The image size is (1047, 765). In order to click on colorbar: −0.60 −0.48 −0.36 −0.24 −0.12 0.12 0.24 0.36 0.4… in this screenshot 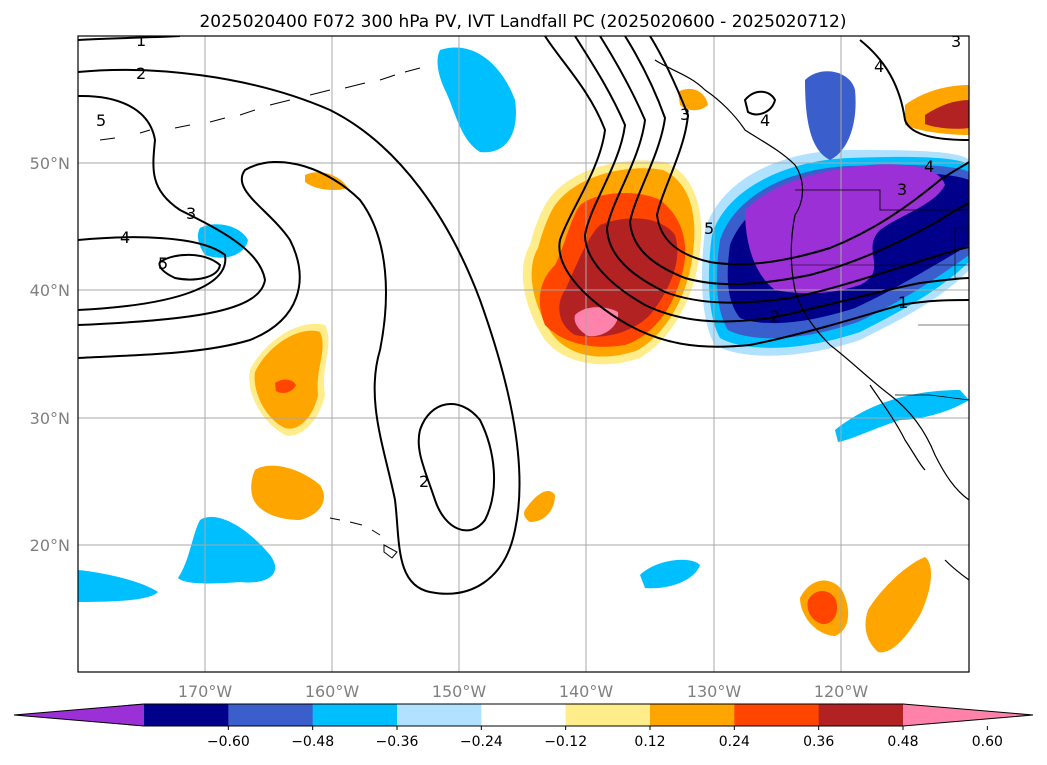, I will do `click(523, 726)`.